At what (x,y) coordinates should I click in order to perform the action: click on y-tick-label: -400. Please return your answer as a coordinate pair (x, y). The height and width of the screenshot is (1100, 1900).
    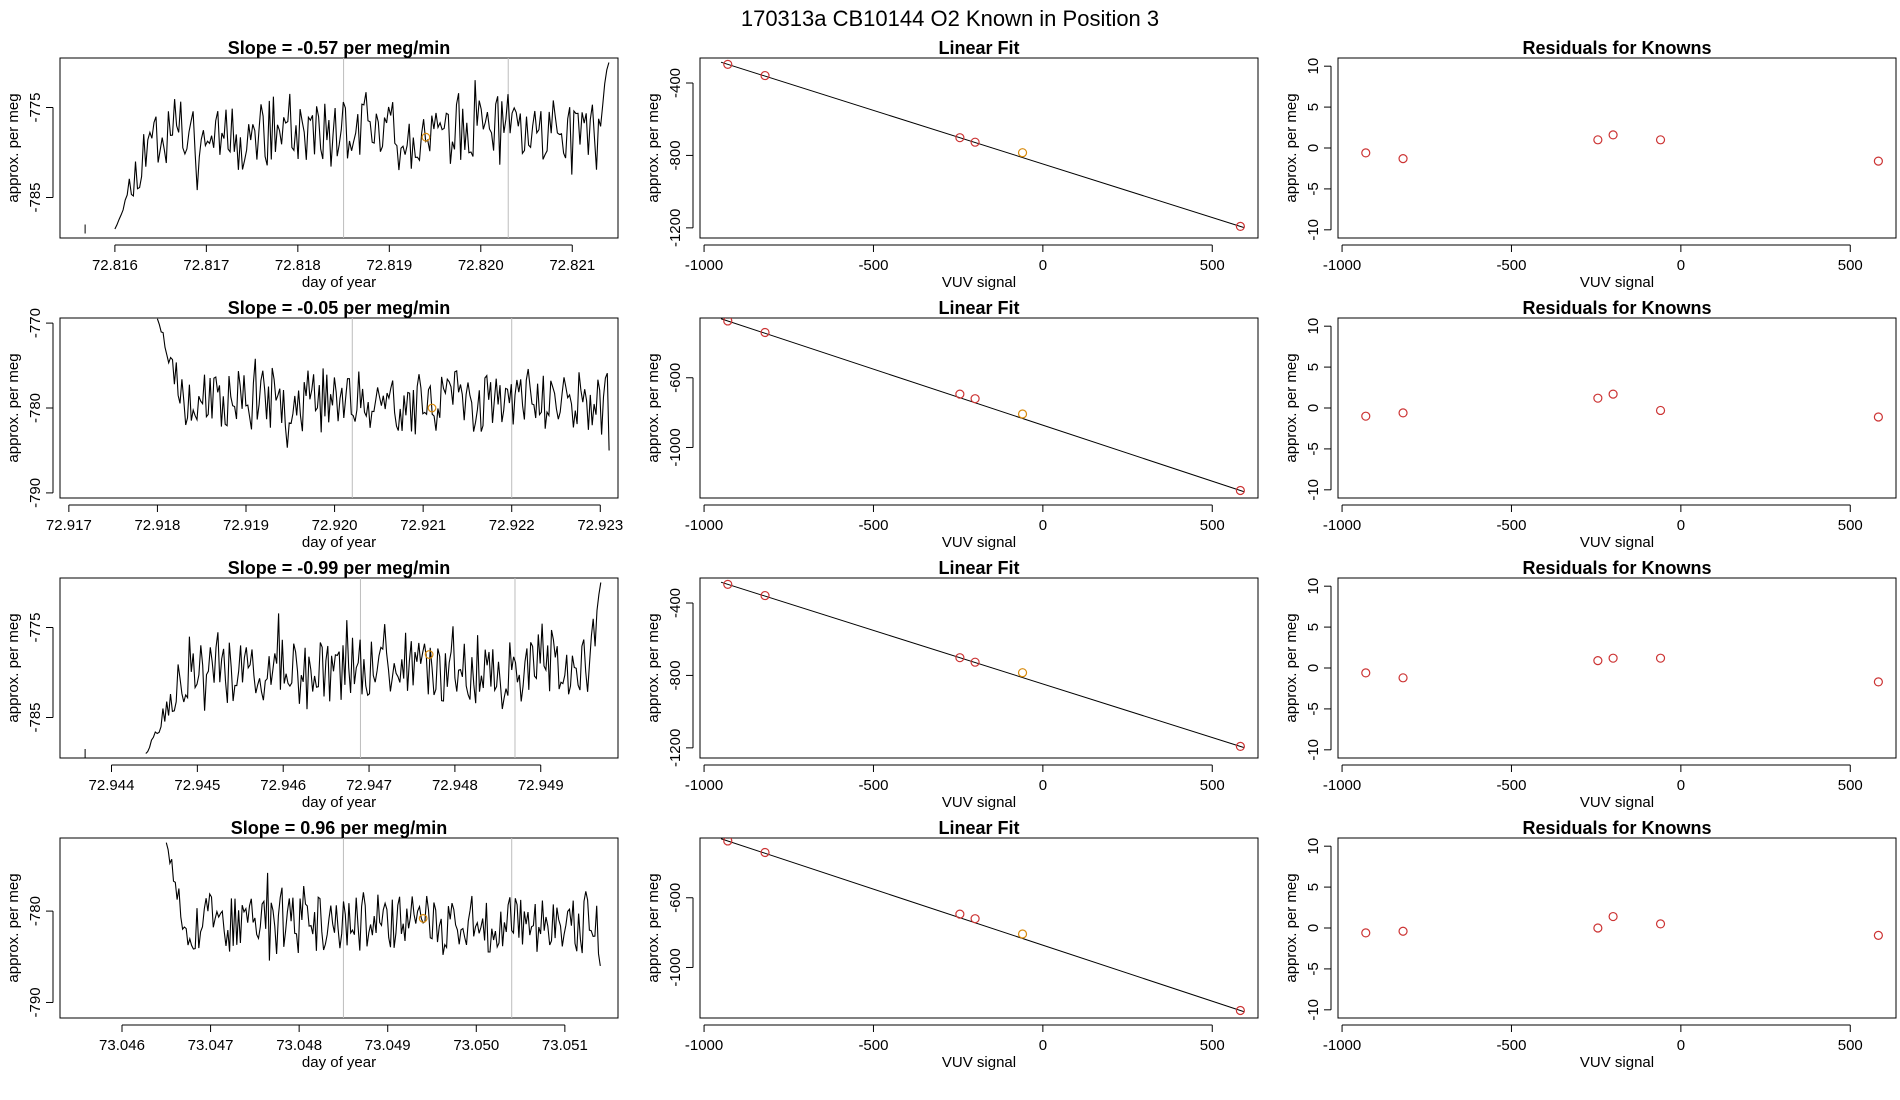
    Looking at the image, I should click on (675, 603).